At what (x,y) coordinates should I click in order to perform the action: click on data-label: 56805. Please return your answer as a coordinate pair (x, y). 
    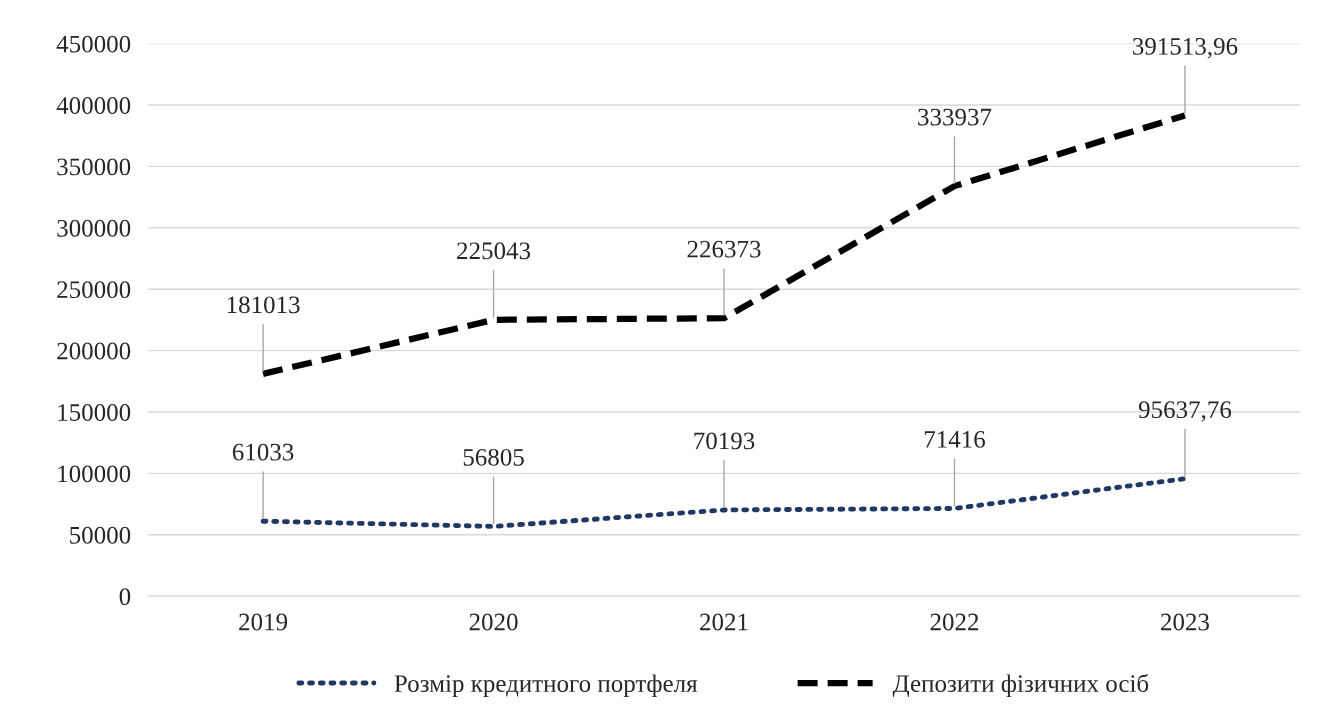
    Looking at the image, I should click on (493, 457).